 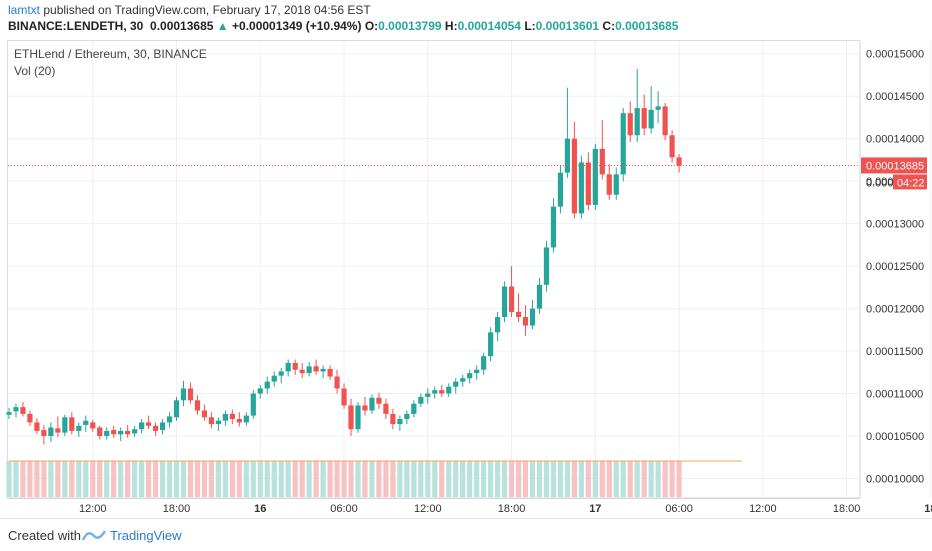 What do you see at coordinates (895, 55) in the screenshot?
I see `y-tick-label: 0.00015000` at bounding box center [895, 55].